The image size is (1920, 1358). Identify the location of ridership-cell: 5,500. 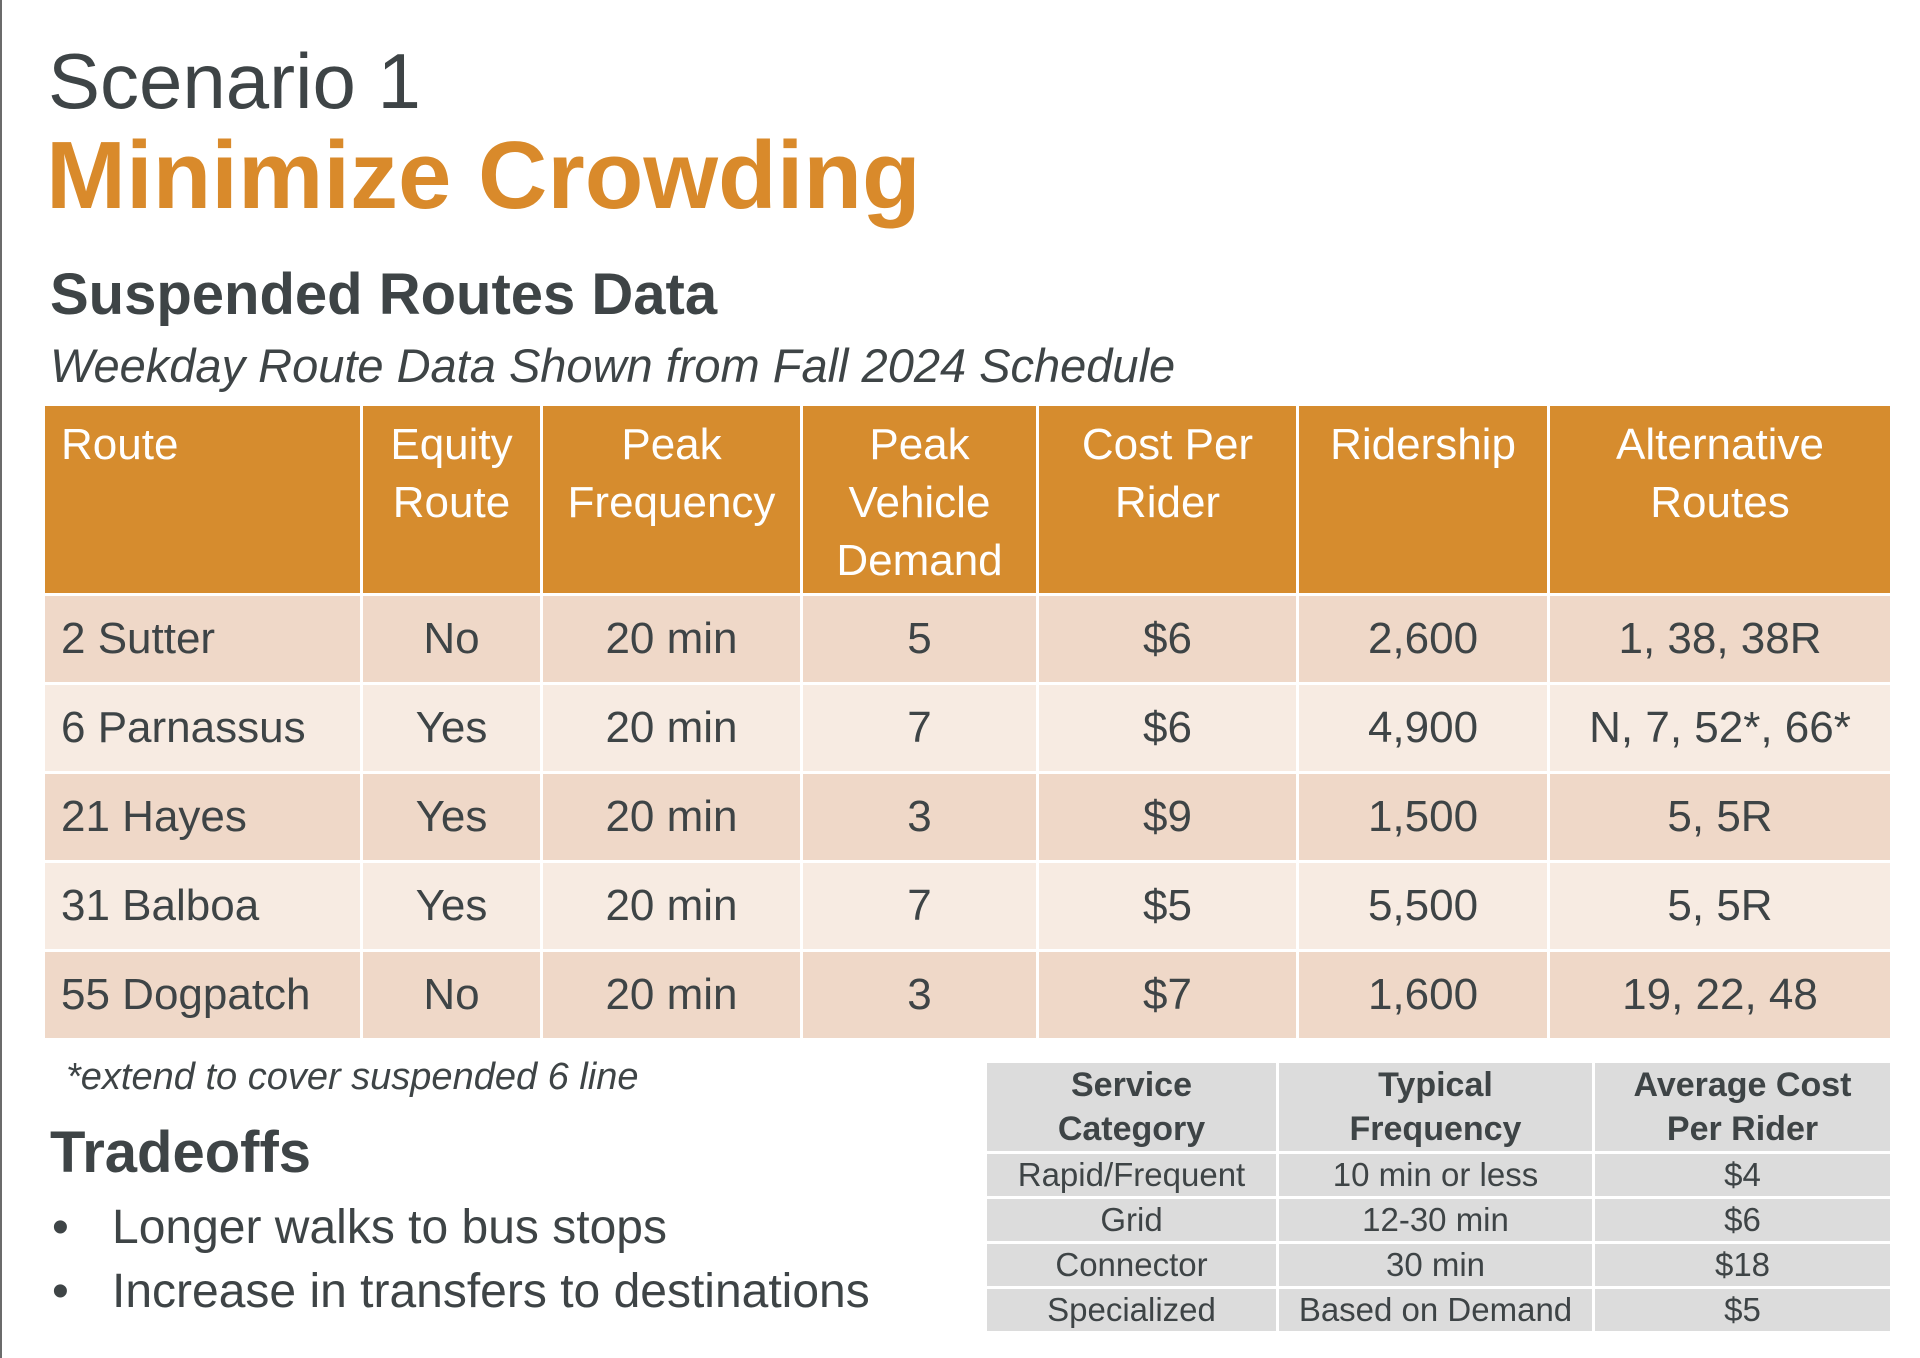
(1423, 906).